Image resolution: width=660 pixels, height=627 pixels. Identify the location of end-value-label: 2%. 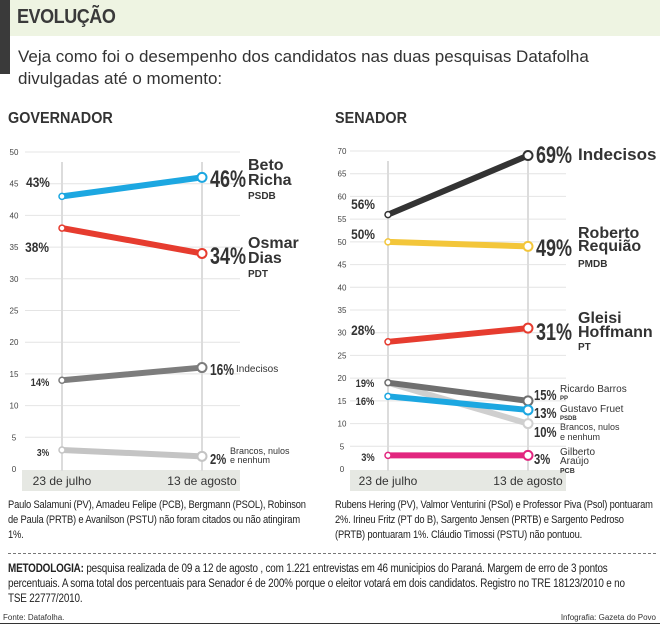
(218, 458).